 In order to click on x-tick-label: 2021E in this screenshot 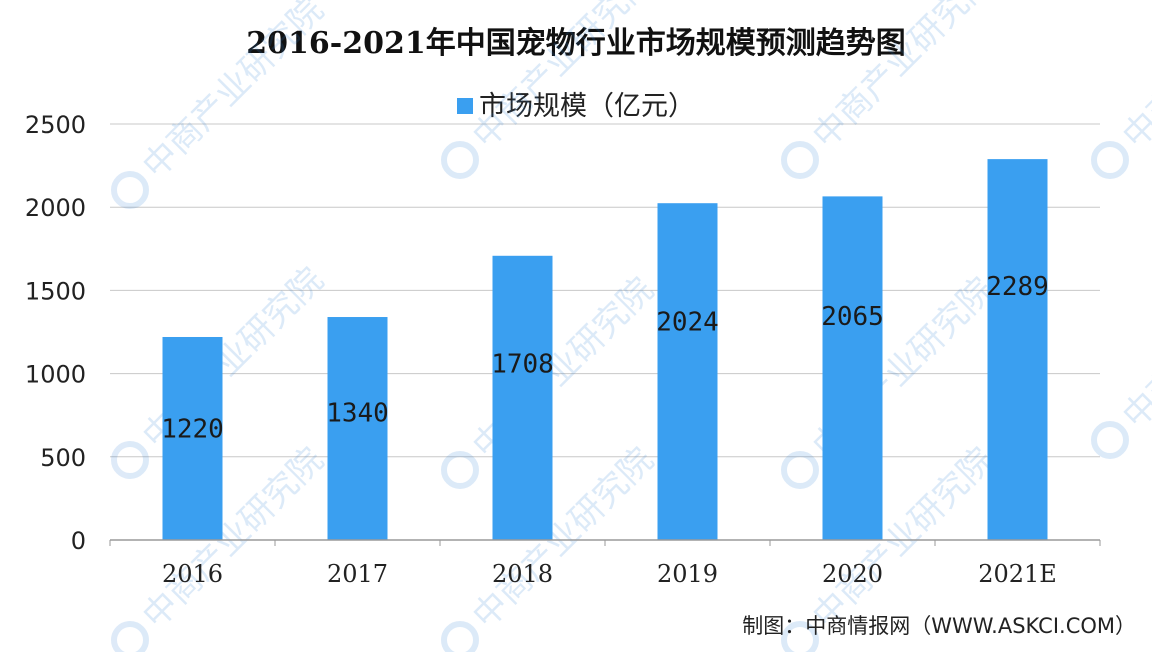, I will do `click(1017, 574)`.